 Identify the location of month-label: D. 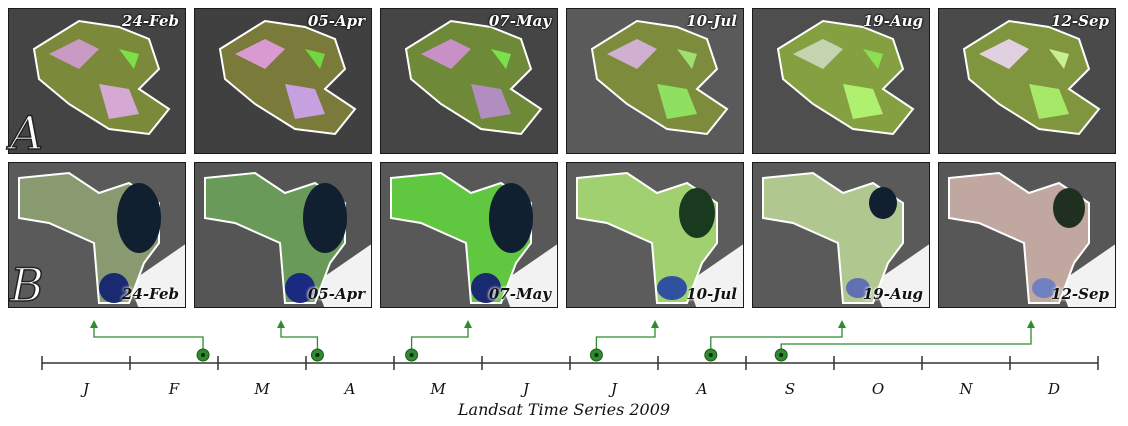
(1054, 389).